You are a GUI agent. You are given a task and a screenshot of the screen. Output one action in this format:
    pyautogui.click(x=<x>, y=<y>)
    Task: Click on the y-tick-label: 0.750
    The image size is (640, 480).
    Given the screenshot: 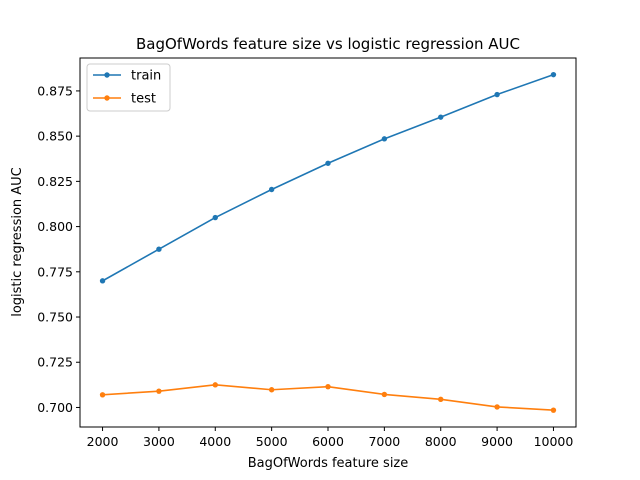 What is the action you would take?
    pyautogui.click(x=55, y=317)
    